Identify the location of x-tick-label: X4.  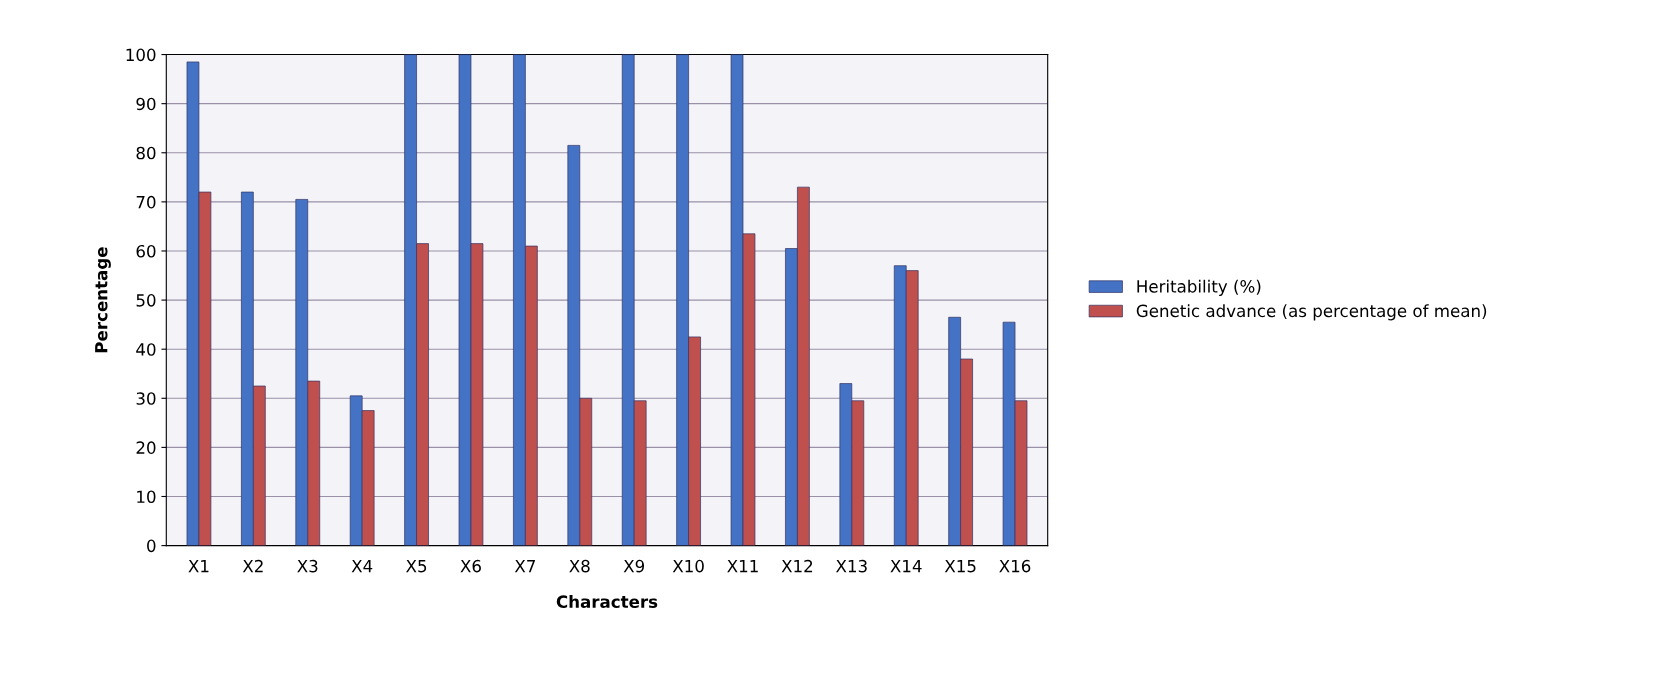
(362, 566).